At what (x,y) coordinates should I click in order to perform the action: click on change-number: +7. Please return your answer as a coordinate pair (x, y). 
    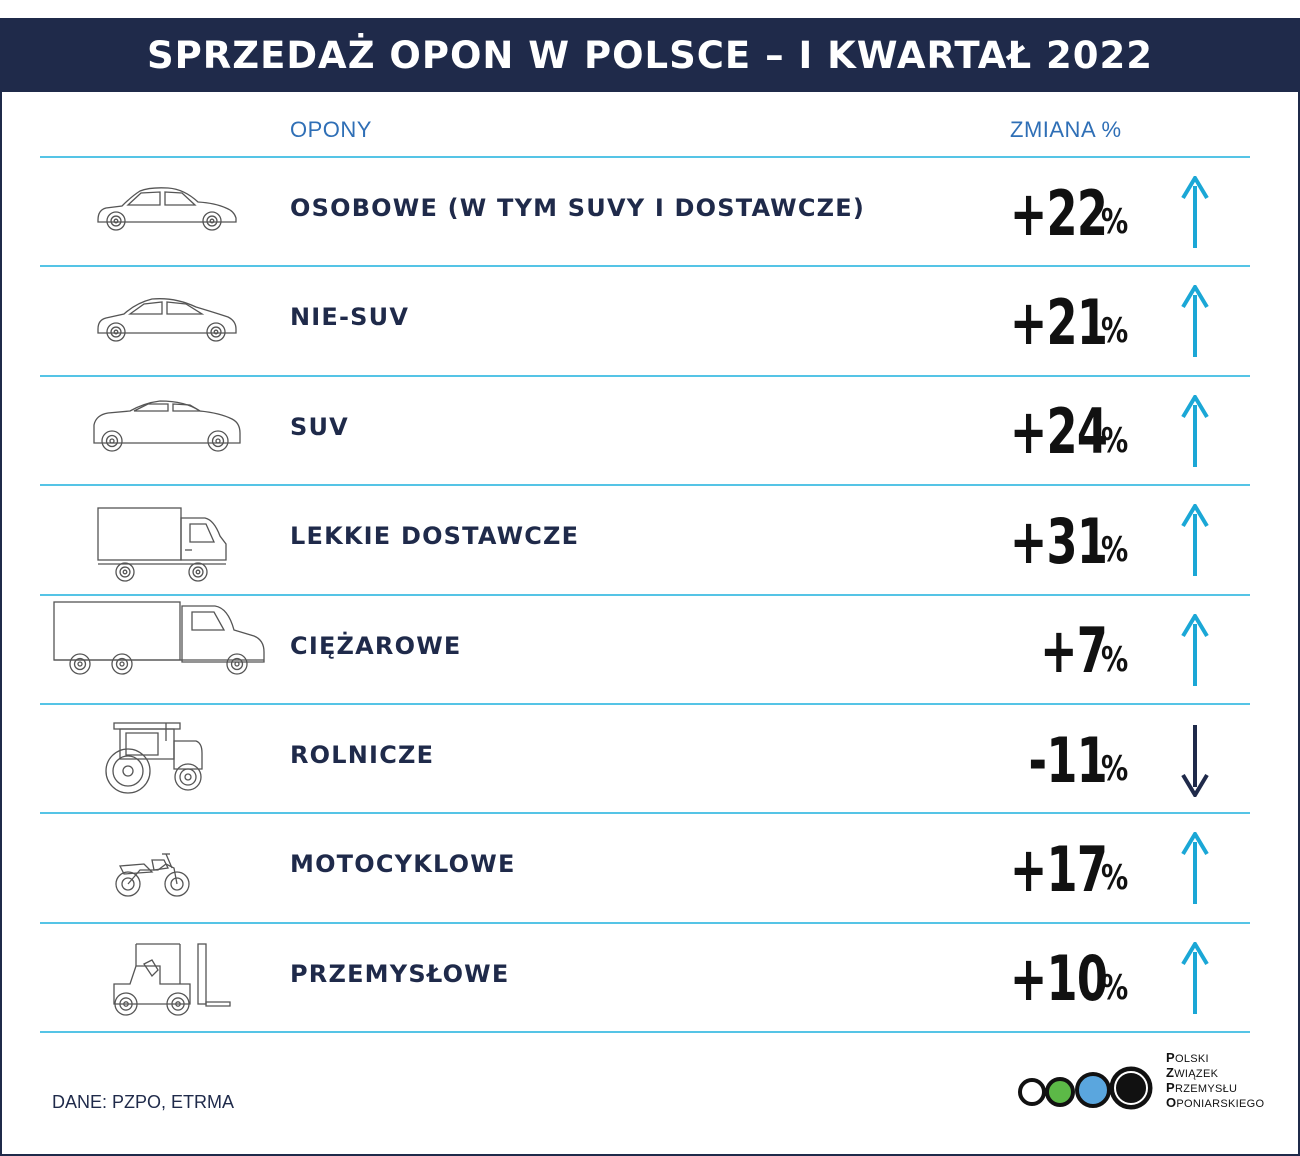
    Looking at the image, I should click on (1073, 651).